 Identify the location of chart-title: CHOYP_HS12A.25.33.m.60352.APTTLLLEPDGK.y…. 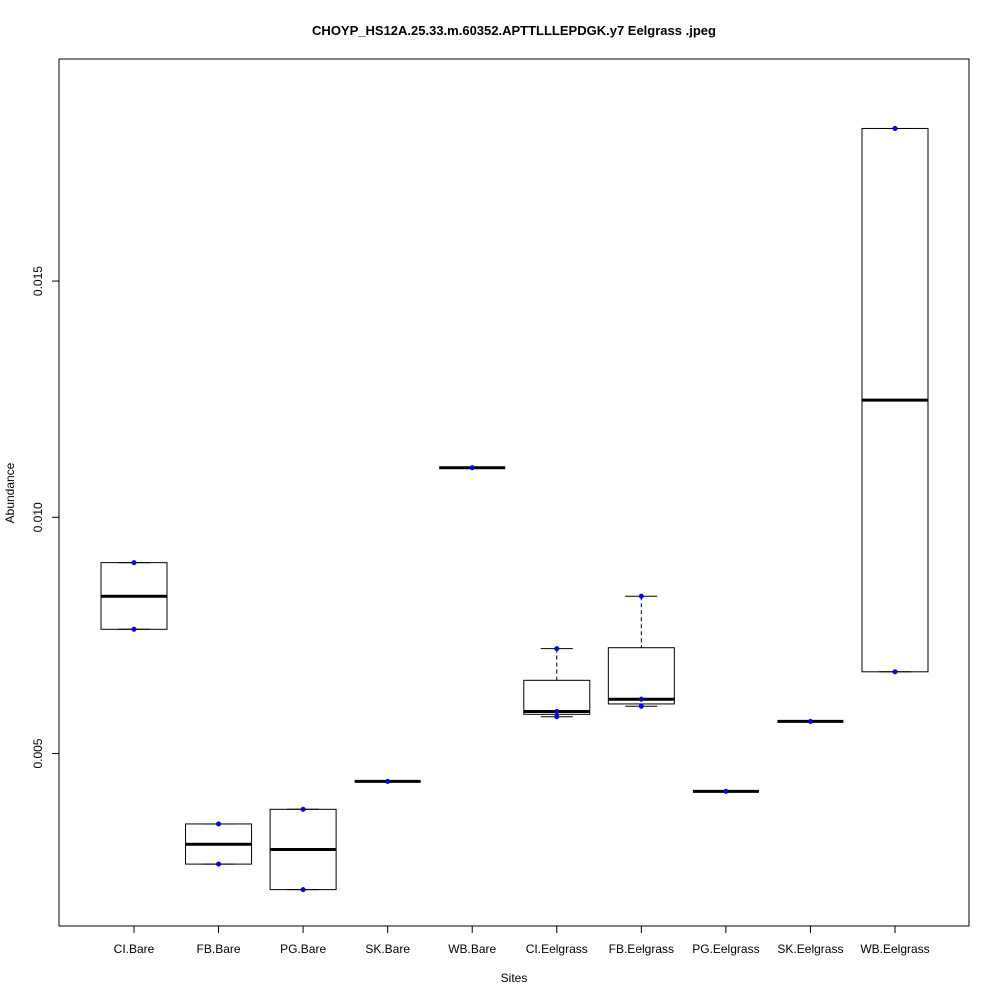
(514, 30).